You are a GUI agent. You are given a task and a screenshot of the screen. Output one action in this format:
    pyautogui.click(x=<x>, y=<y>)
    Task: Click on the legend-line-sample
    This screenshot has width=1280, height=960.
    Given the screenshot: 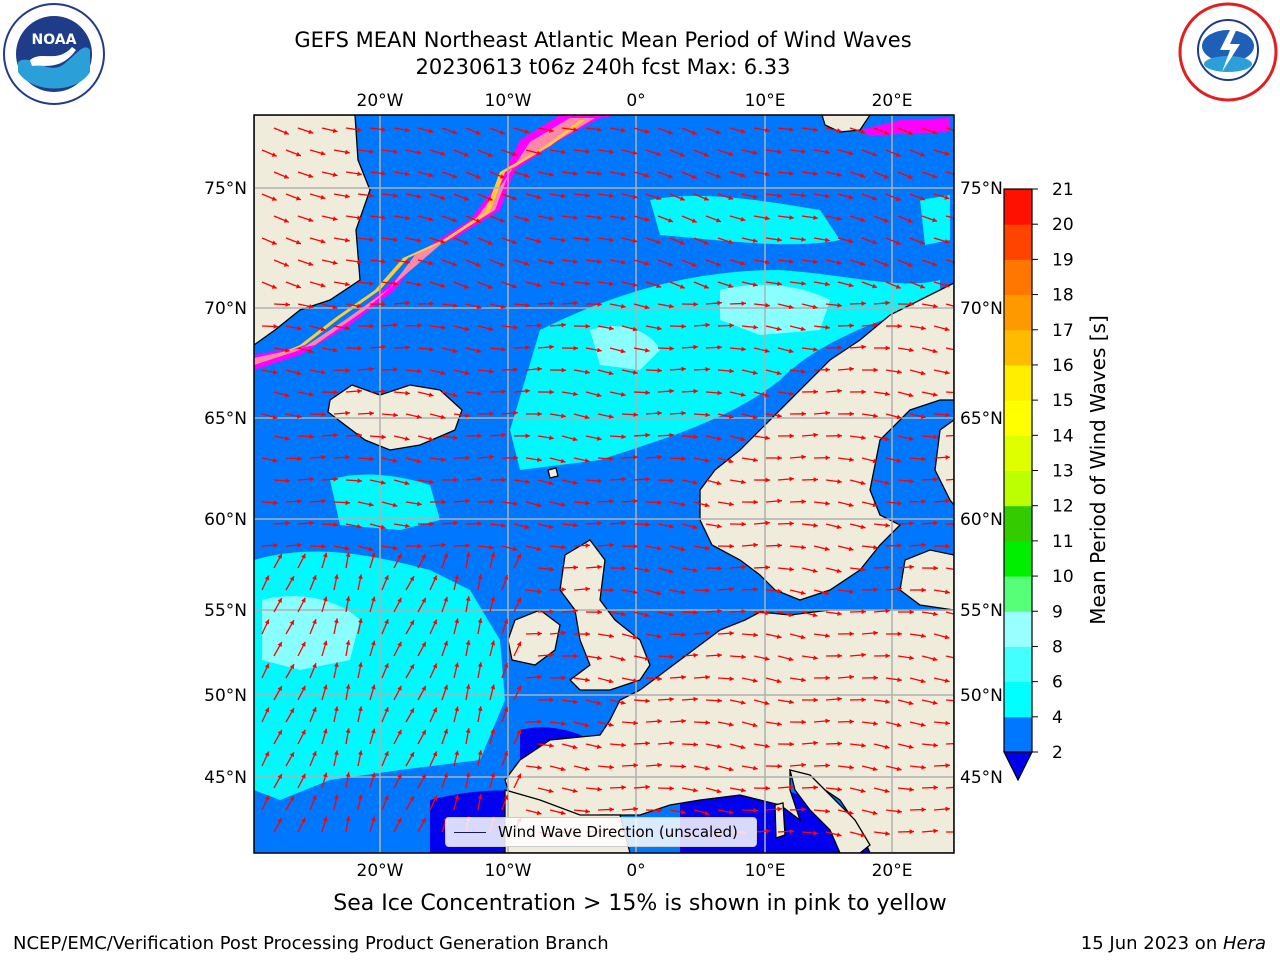 What is the action you would take?
    pyautogui.click(x=470, y=832)
    